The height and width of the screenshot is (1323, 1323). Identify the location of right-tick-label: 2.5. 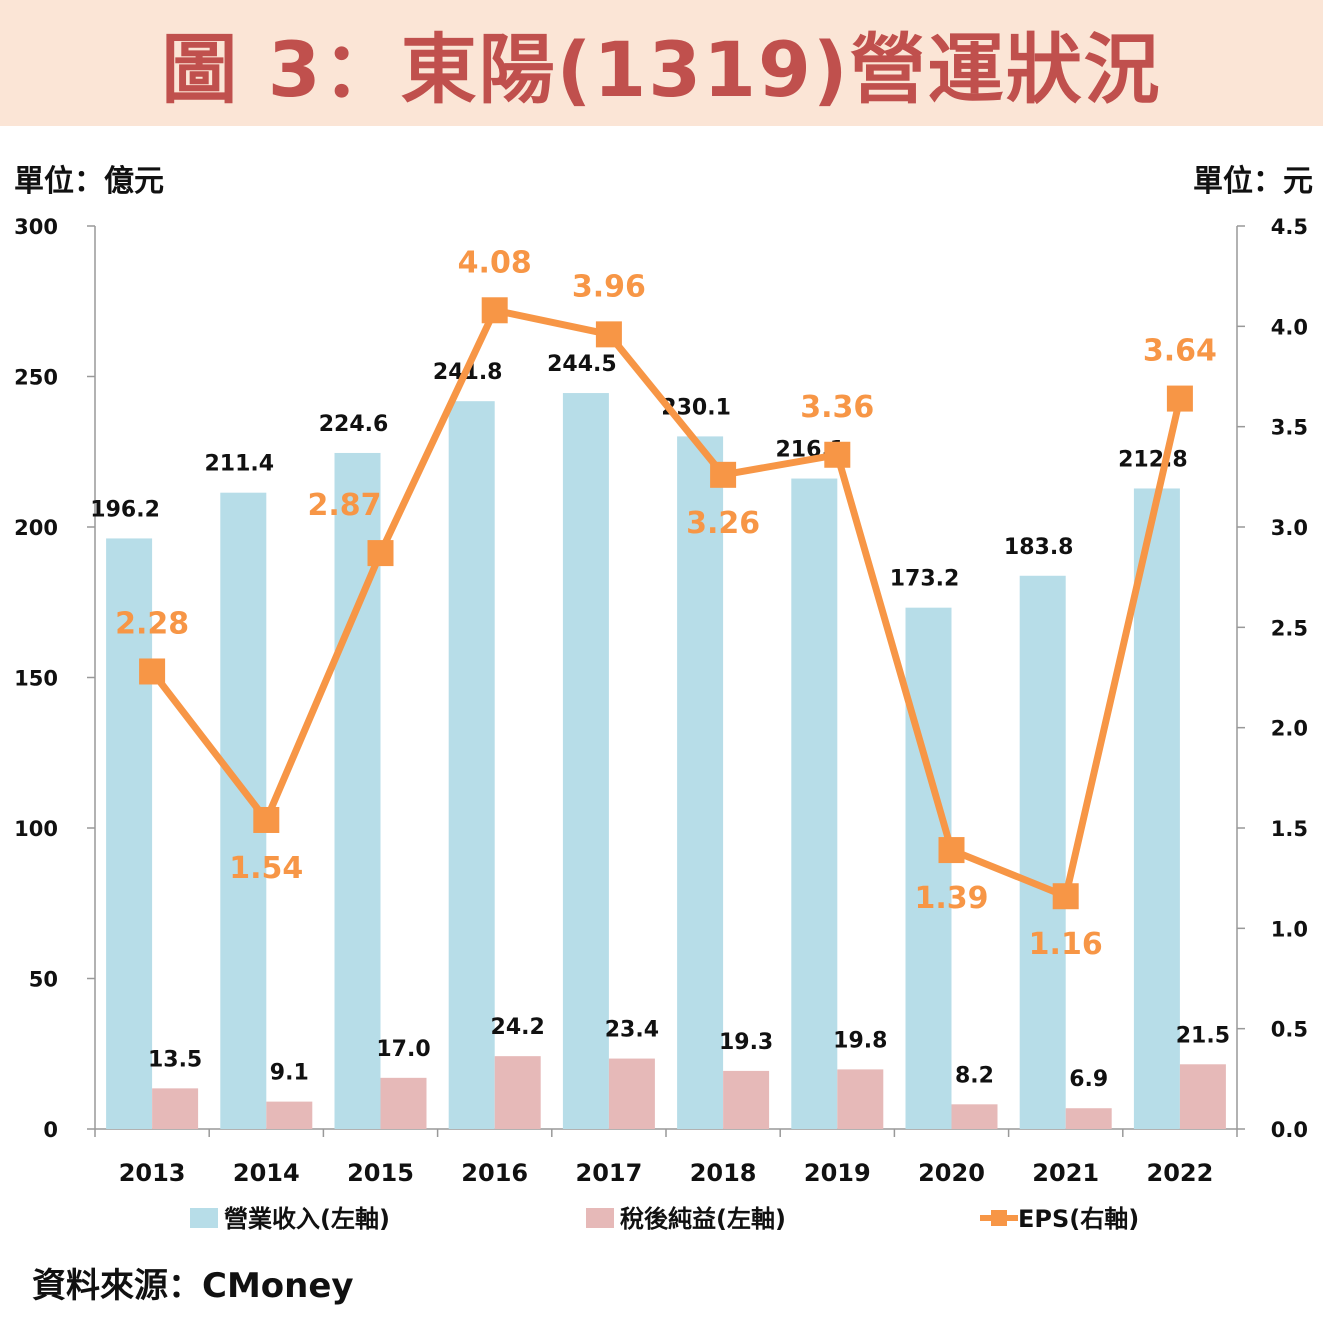
(1289, 628).